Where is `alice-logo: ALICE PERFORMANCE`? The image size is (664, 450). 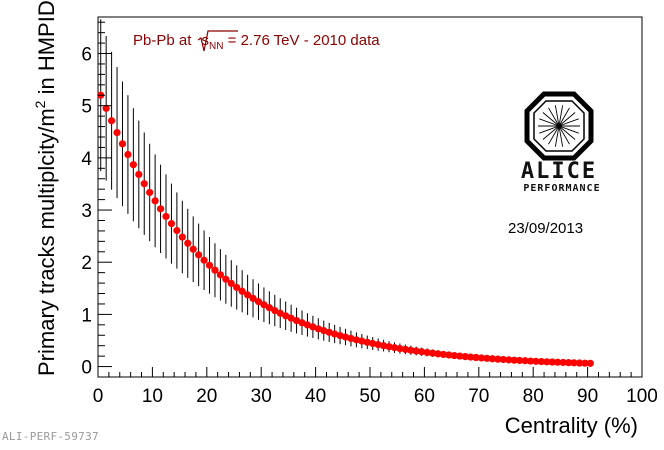 alice-logo: ALICE PERFORMANCE is located at coordinates (560, 142).